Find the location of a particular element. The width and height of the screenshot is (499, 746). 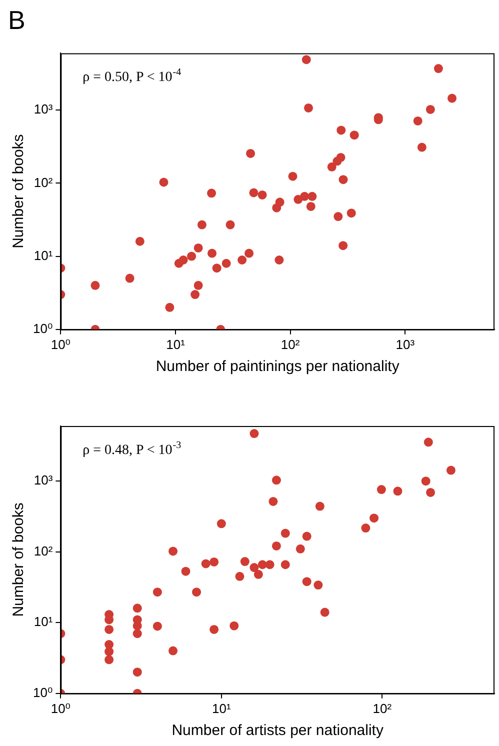

chart-title: B is located at coordinates (17, 19).